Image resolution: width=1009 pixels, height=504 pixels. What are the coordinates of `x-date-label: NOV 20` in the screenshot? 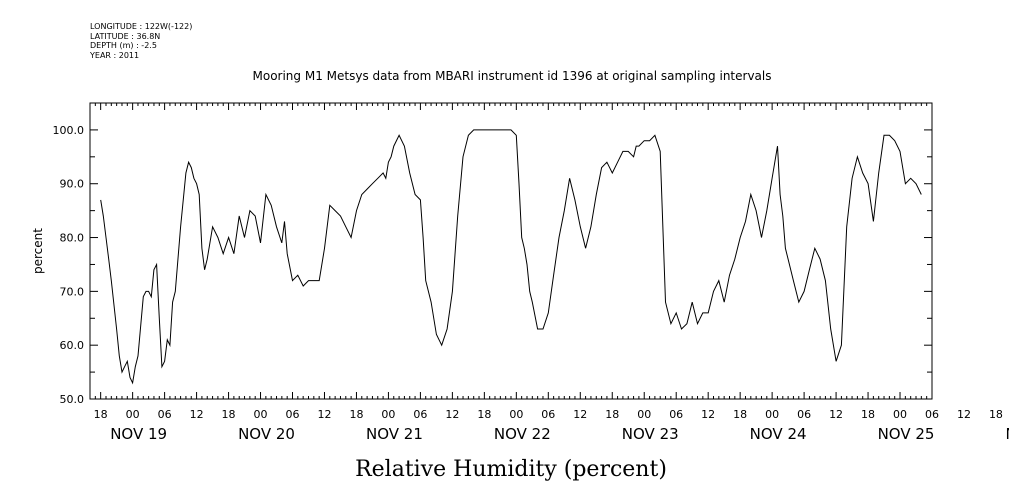 It's located at (266, 434).